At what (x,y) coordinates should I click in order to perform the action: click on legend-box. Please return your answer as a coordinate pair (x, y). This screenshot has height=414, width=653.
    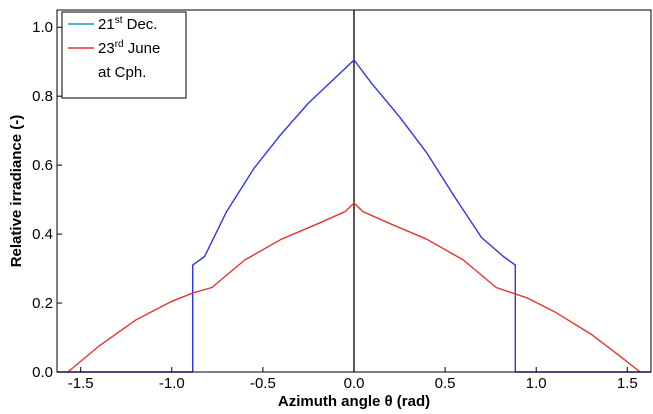
    Looking at the image, I should click on (124, 55).